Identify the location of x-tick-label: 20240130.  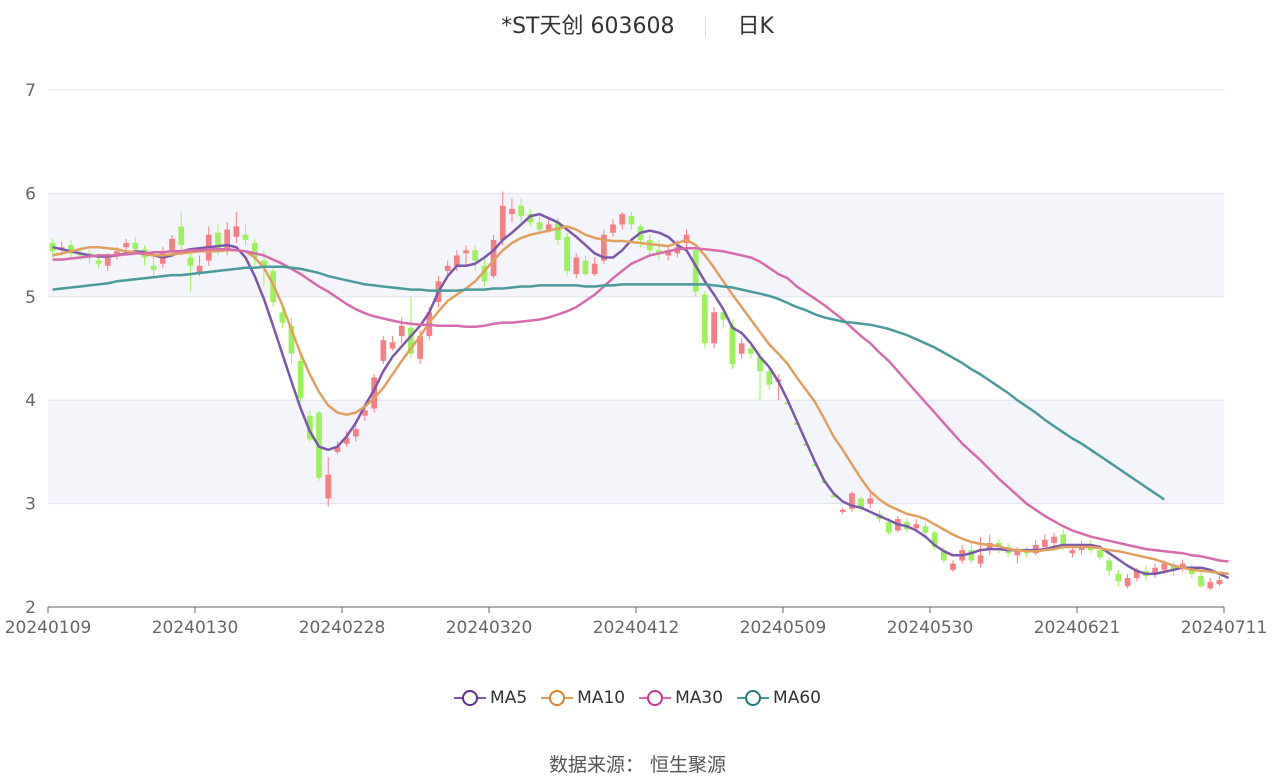
(195, 628).